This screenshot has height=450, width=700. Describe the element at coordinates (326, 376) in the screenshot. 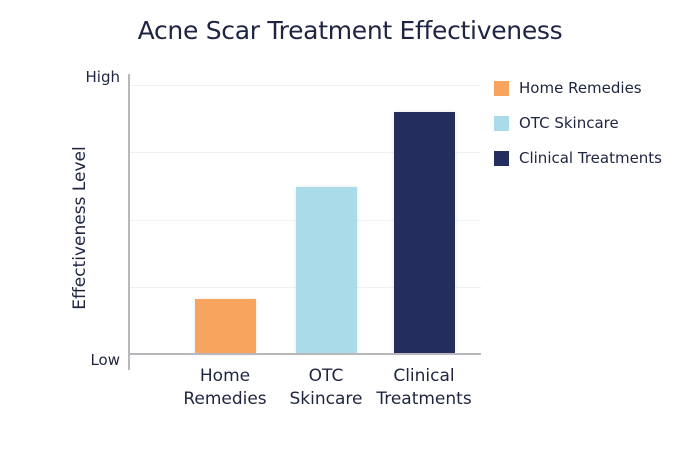

I see `x-label-line: OTC` at that location.